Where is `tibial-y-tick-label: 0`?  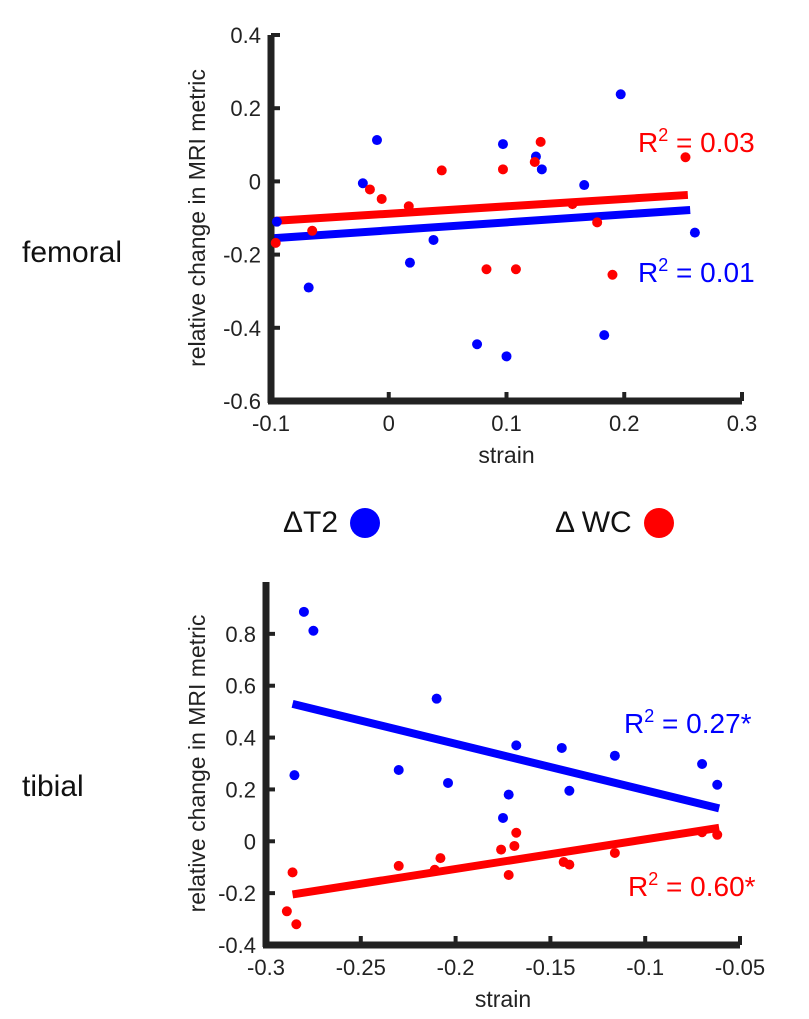
tibial-y-tick-label: 0 is located at coordinates (250, 841).